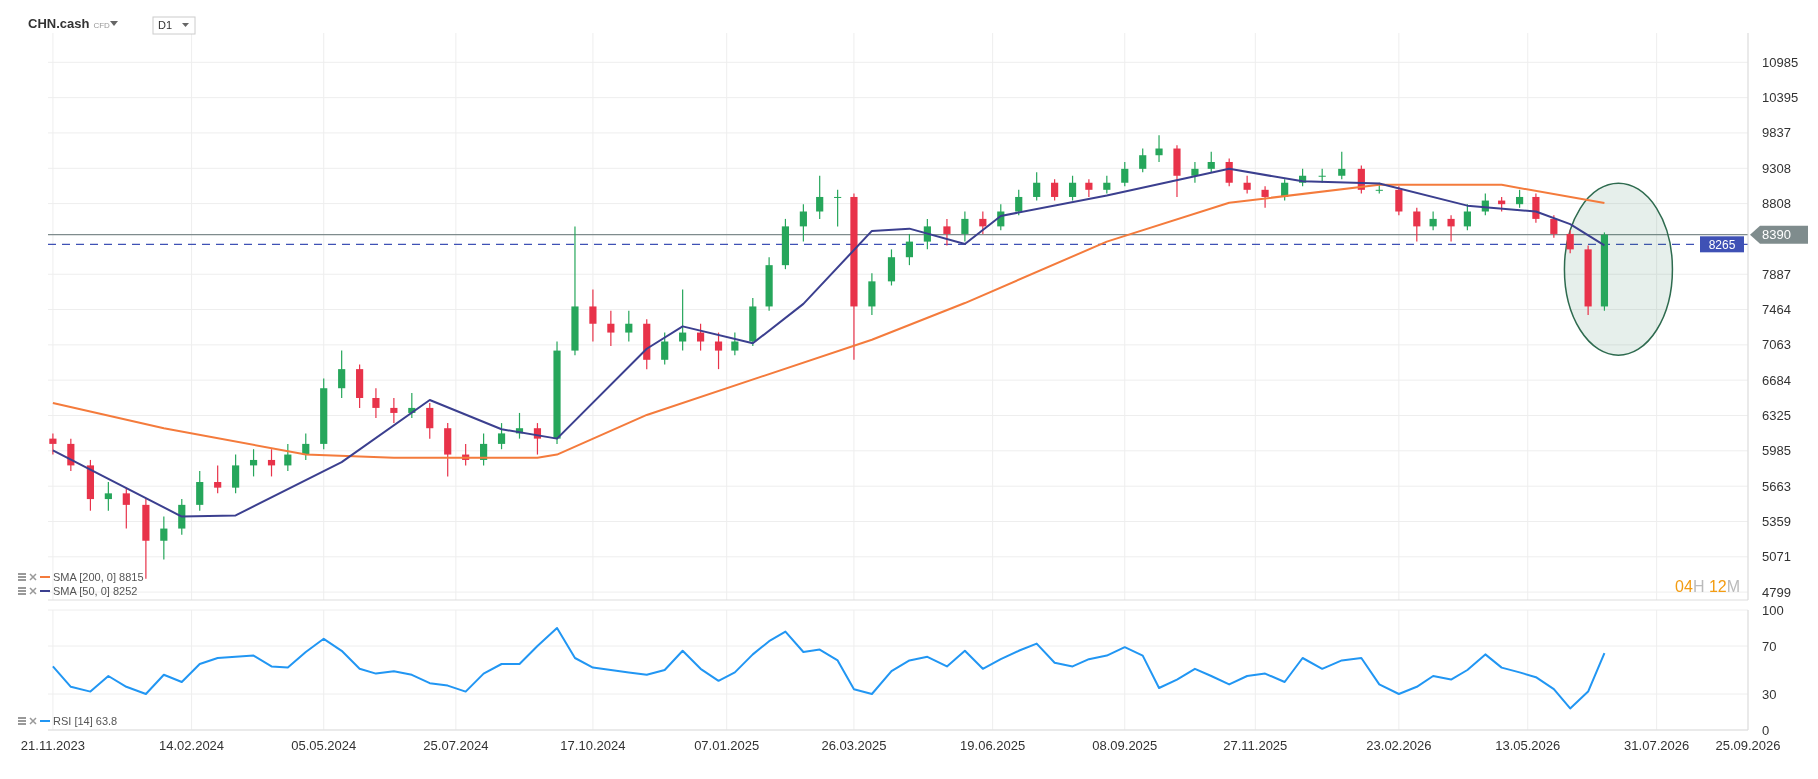 This screenshot has width=1818, height=779. What do you see at coordinates (1776, 310) in the screenshot?
I see `y-tick-label: 7464` at bounding box center [1776, 310].